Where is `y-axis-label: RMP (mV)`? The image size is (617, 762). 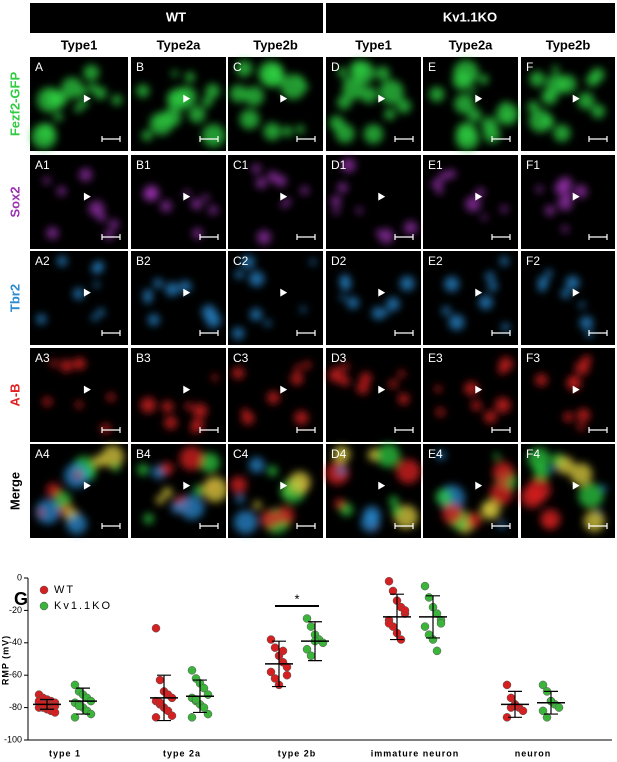
y-axis-label: RMP (mV) is located at coordinates (5, 660).